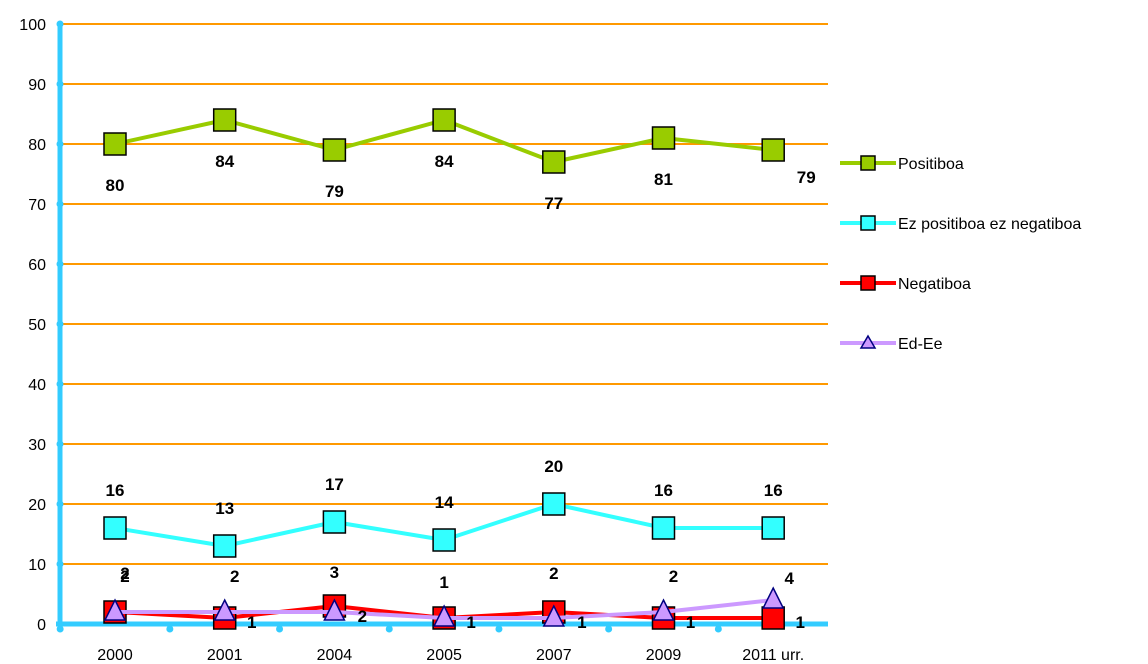 The height and width of the screenshot is (664, 1148). What do you see at coordinates (115, 185) in the screenshot?
I see `data-label-positiboa: 80` at bounding box center [115, 185].